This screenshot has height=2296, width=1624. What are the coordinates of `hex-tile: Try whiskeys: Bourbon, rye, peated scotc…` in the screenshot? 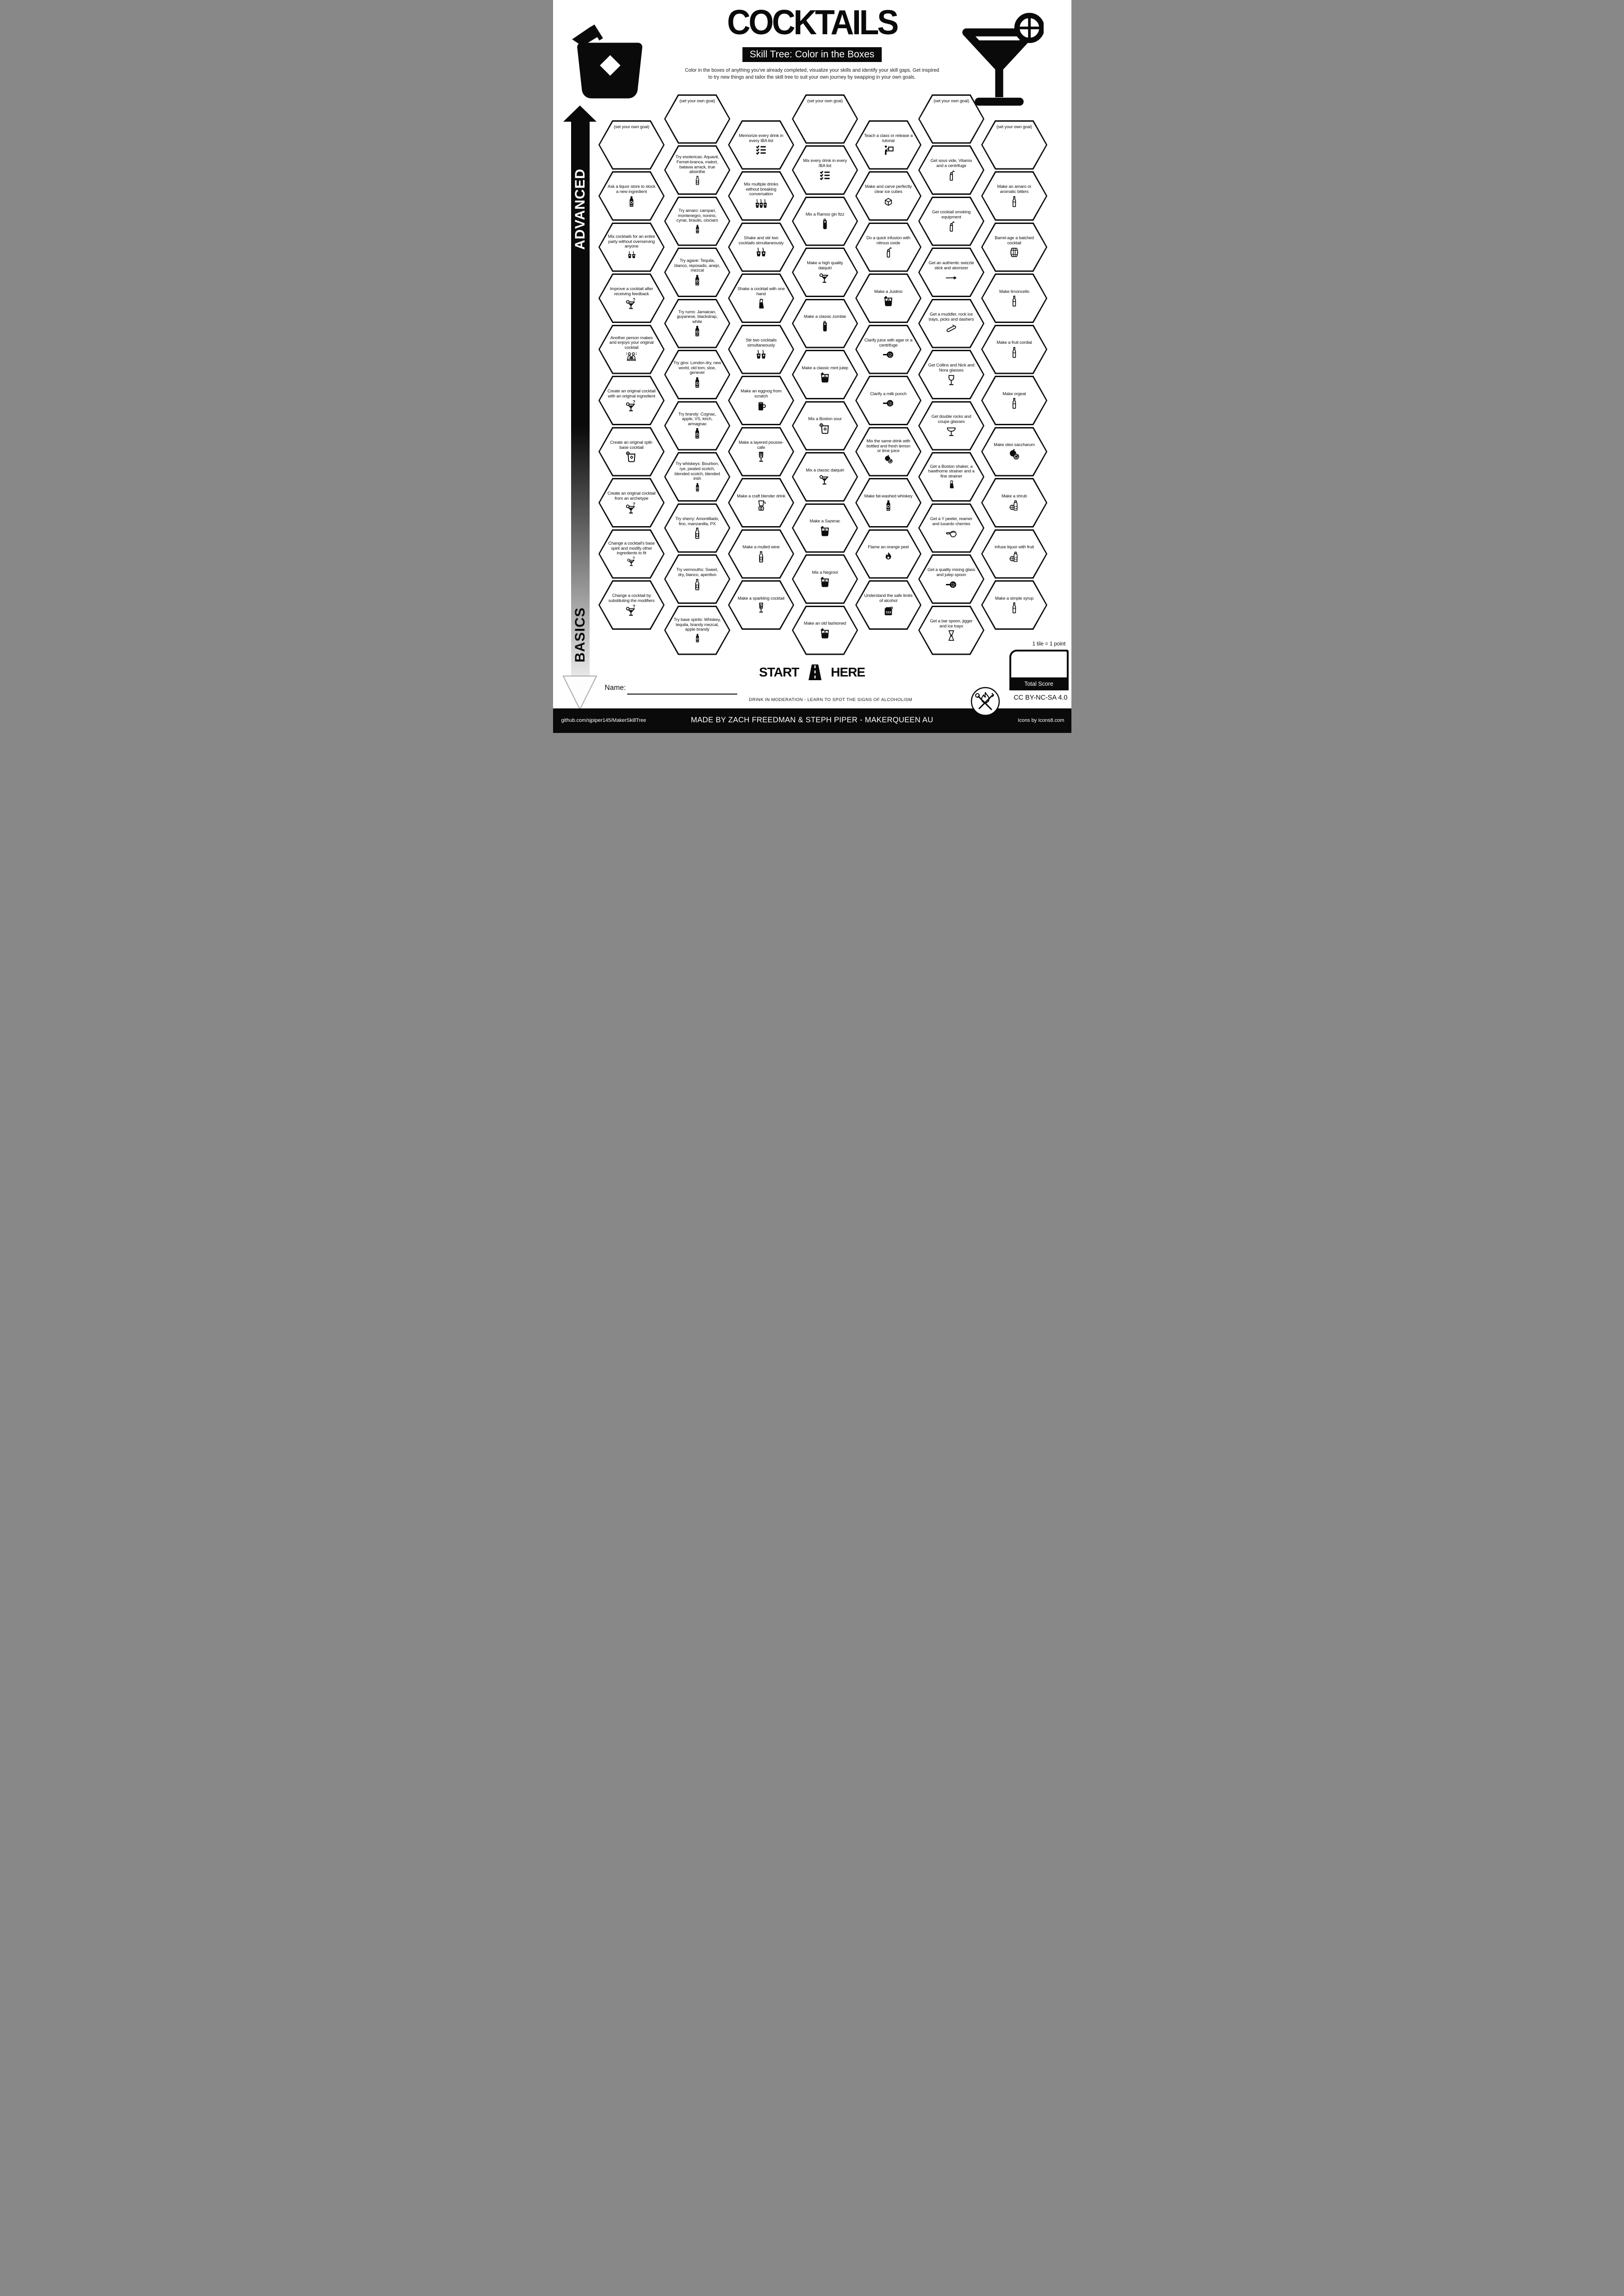 It's located at (697, 477).